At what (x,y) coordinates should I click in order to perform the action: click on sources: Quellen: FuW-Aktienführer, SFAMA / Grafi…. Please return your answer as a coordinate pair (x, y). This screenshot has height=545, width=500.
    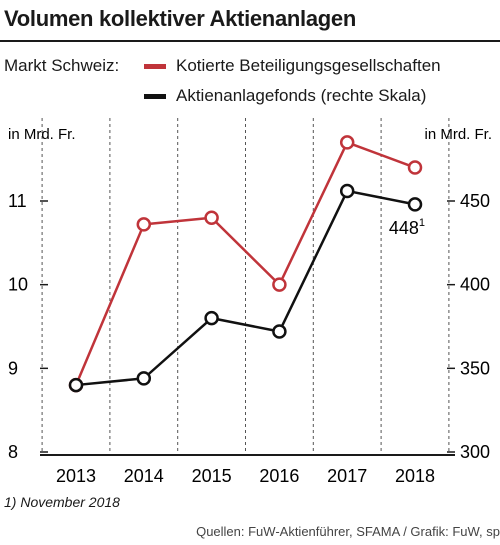
    Looking at the image, I should click on (348, 531).